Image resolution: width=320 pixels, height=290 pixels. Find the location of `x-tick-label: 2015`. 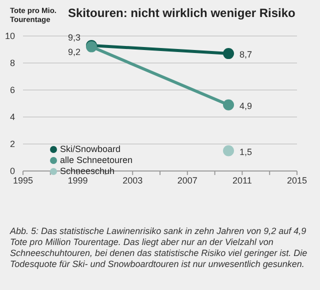

x-tick-label: 2015 is located at coordinates (297, 180).